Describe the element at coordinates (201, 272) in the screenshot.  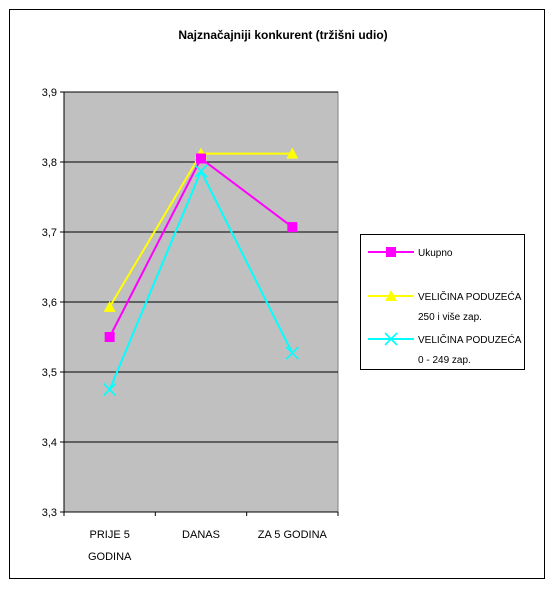
I see `series-lines` at that location.